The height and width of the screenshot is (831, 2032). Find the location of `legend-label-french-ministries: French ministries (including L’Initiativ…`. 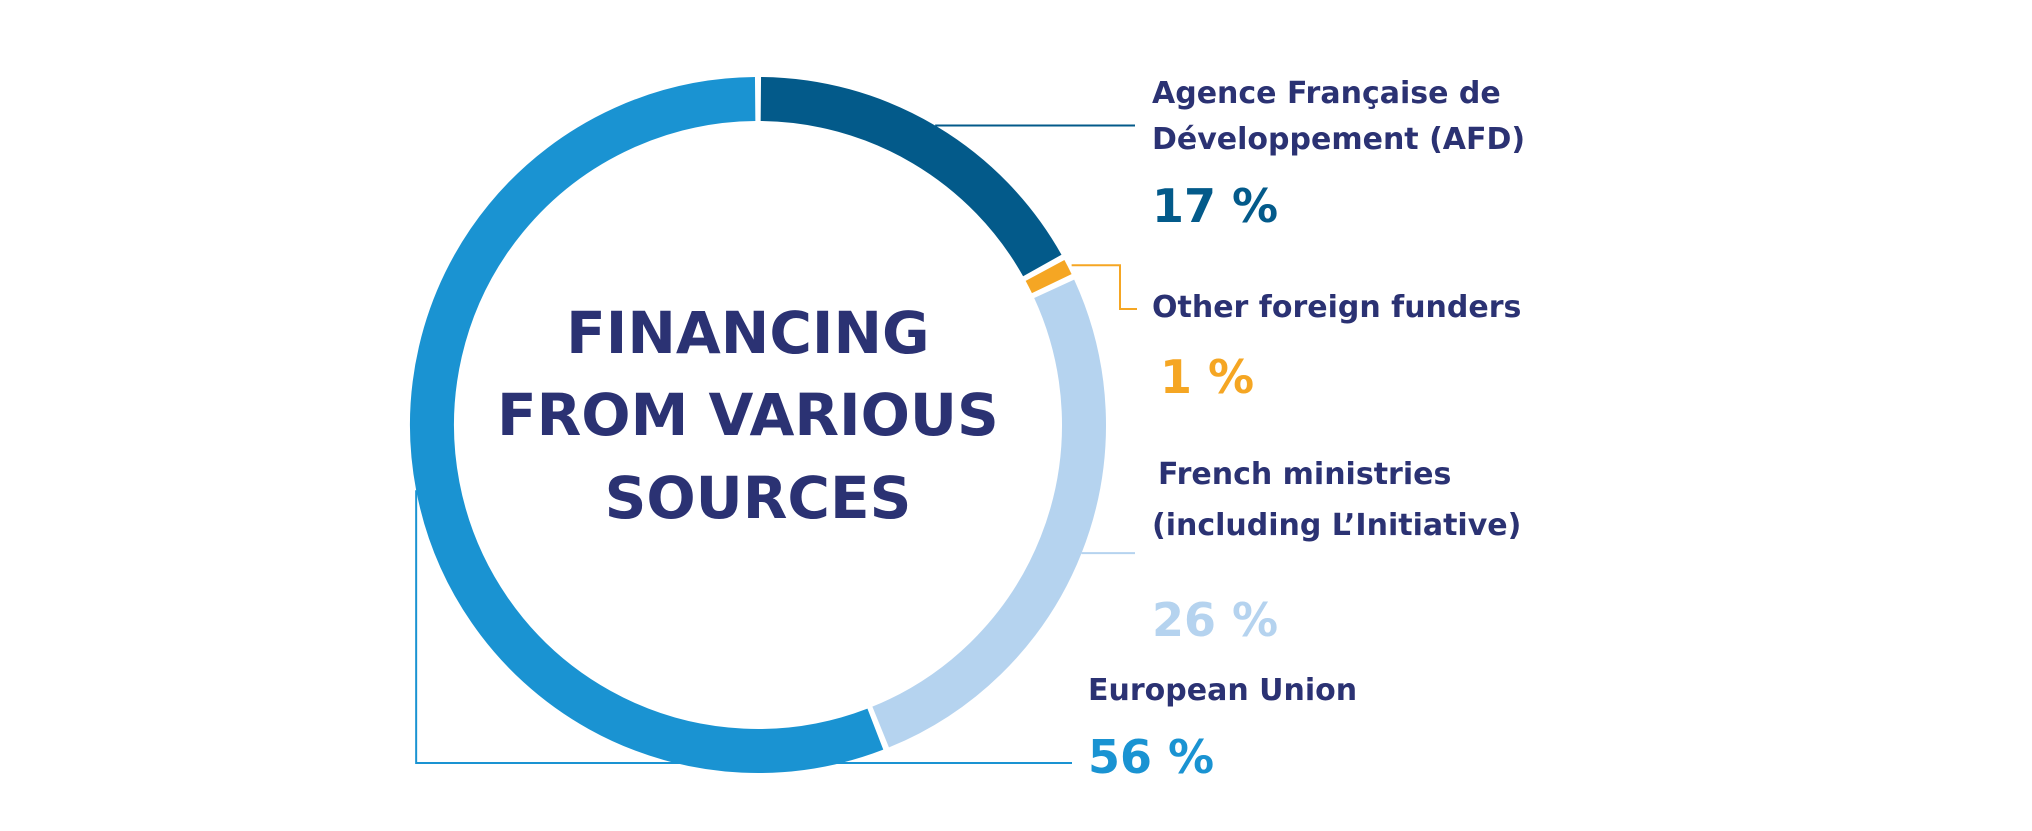

legend-label-french-ministries: French ministries (including L’Initiativ… is located at coordinates (1336, 500).